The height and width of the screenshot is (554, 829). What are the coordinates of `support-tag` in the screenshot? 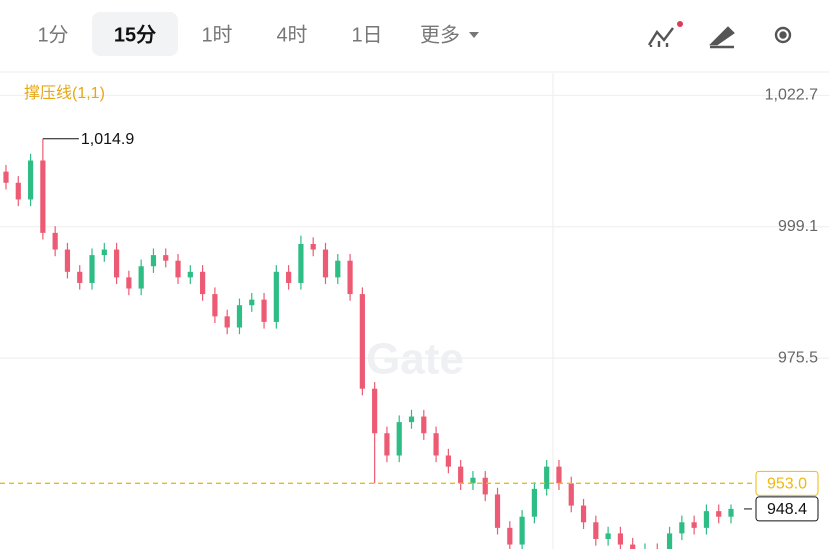 It's located at (787, 483).